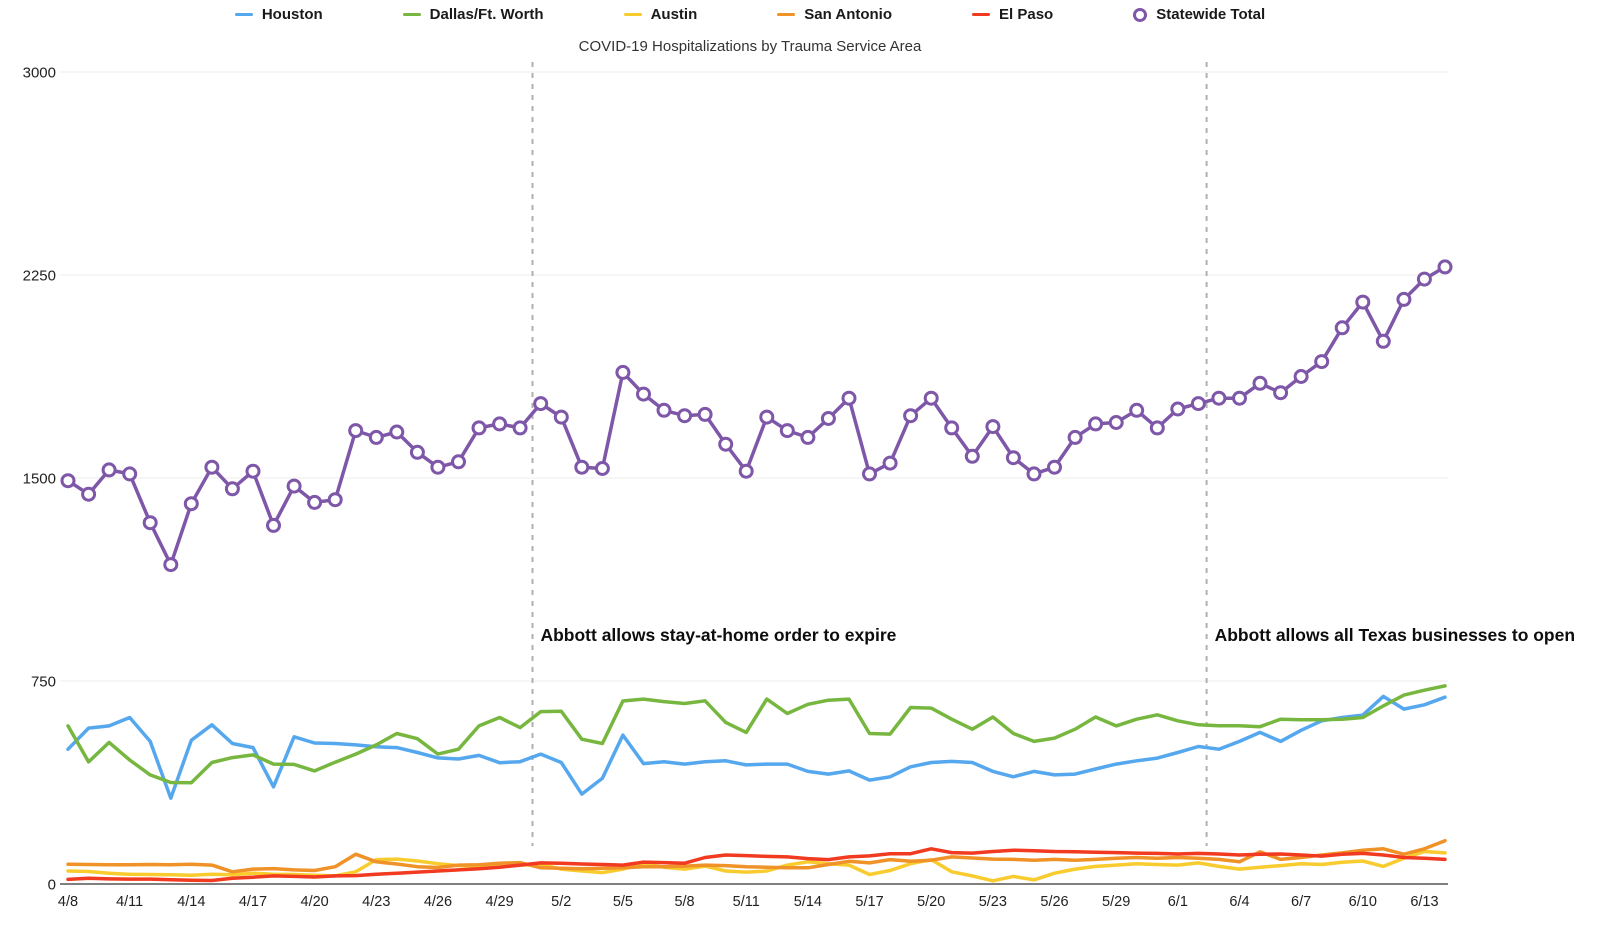 The height and width of the screenshot is (940, 1600). What do you see at coordinates (1116, 902) in the screenshot?
I see `x-tick-label-5-29: 5/29` at bounding box center [1116, 902].